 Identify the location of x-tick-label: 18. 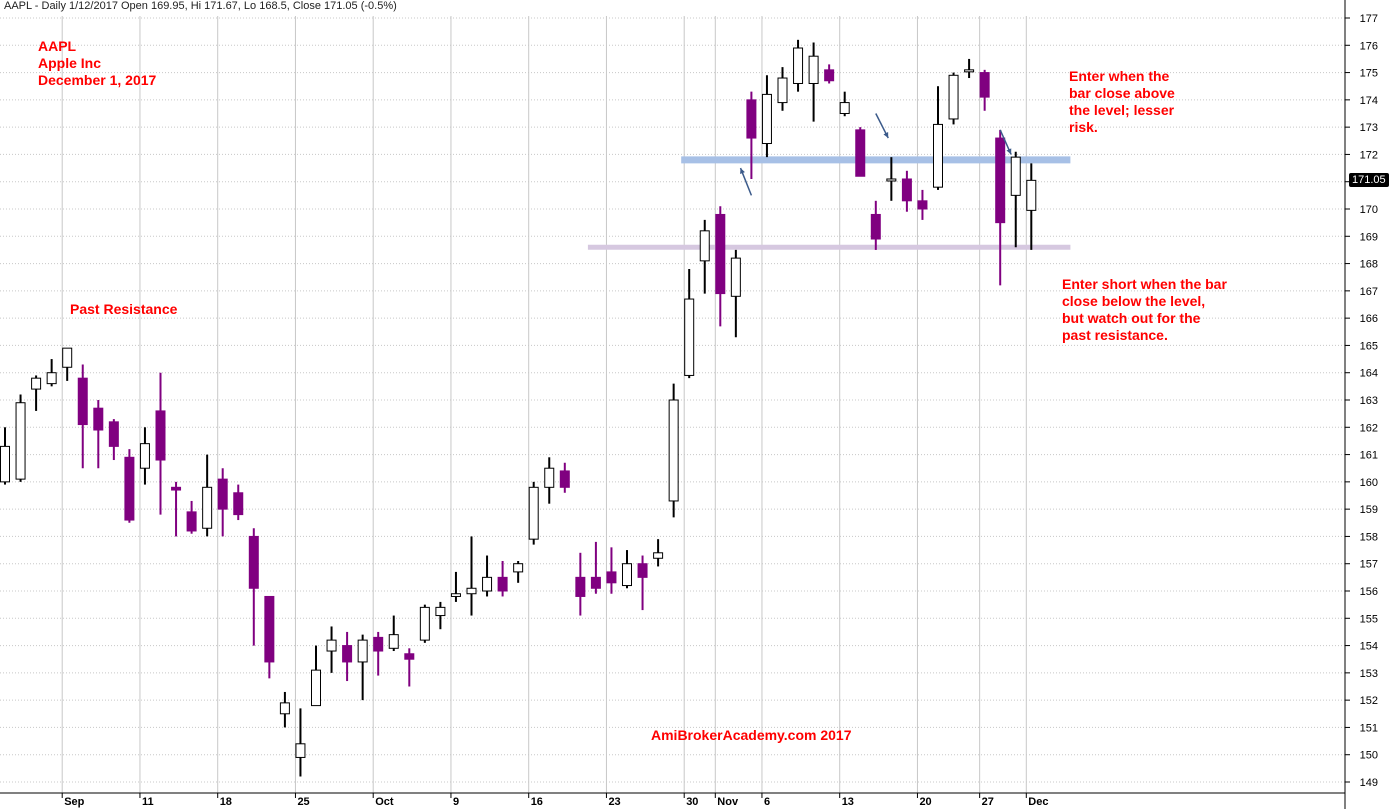
(226, 802).